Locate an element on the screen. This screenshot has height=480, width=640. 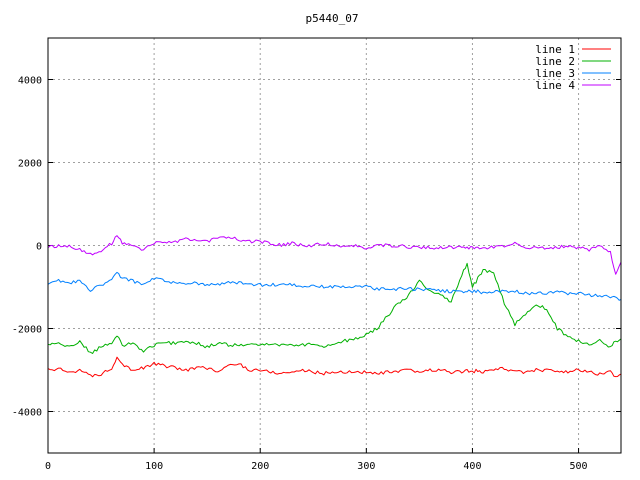
x-tick-label: 200 is located at coordinates (260, 466).